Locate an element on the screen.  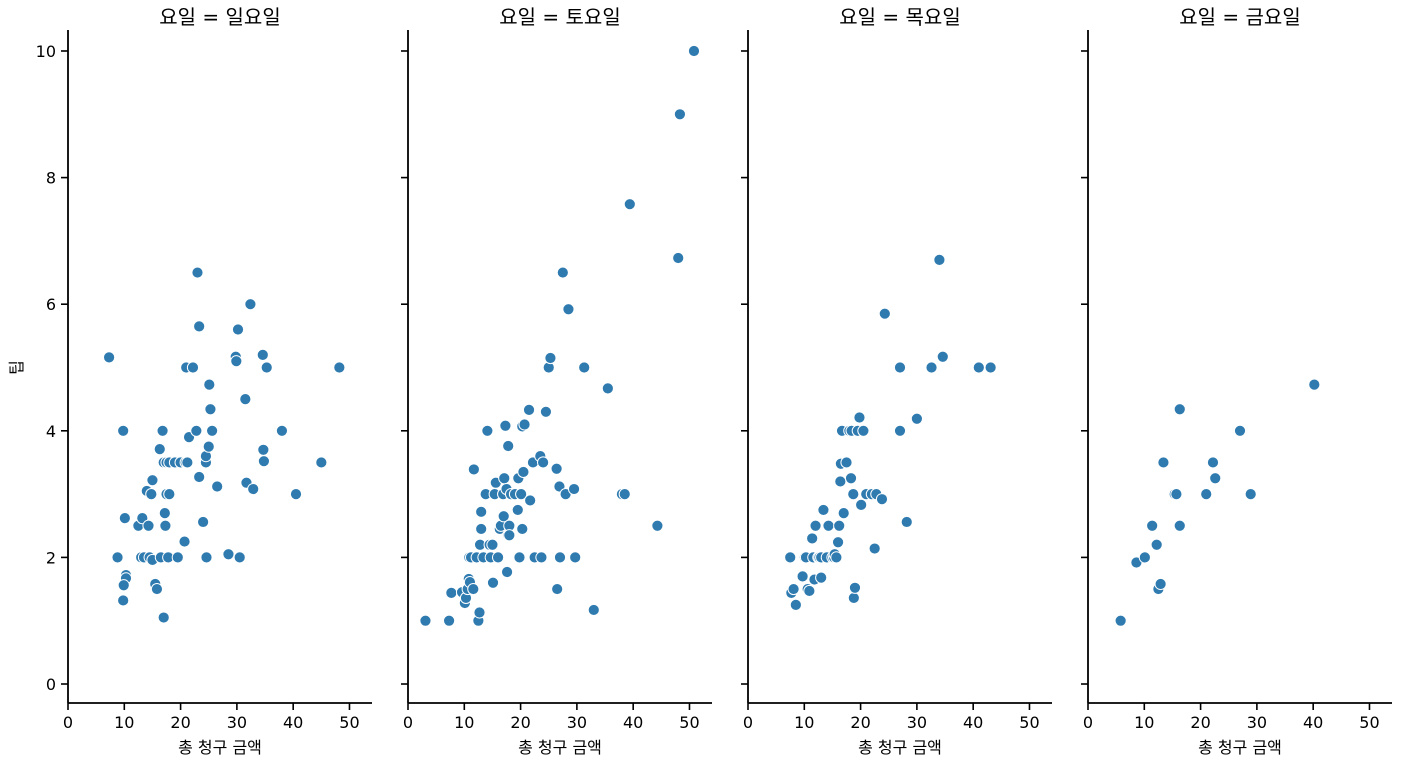
y-tick-label: 8 is located at coordinates (51, 178).